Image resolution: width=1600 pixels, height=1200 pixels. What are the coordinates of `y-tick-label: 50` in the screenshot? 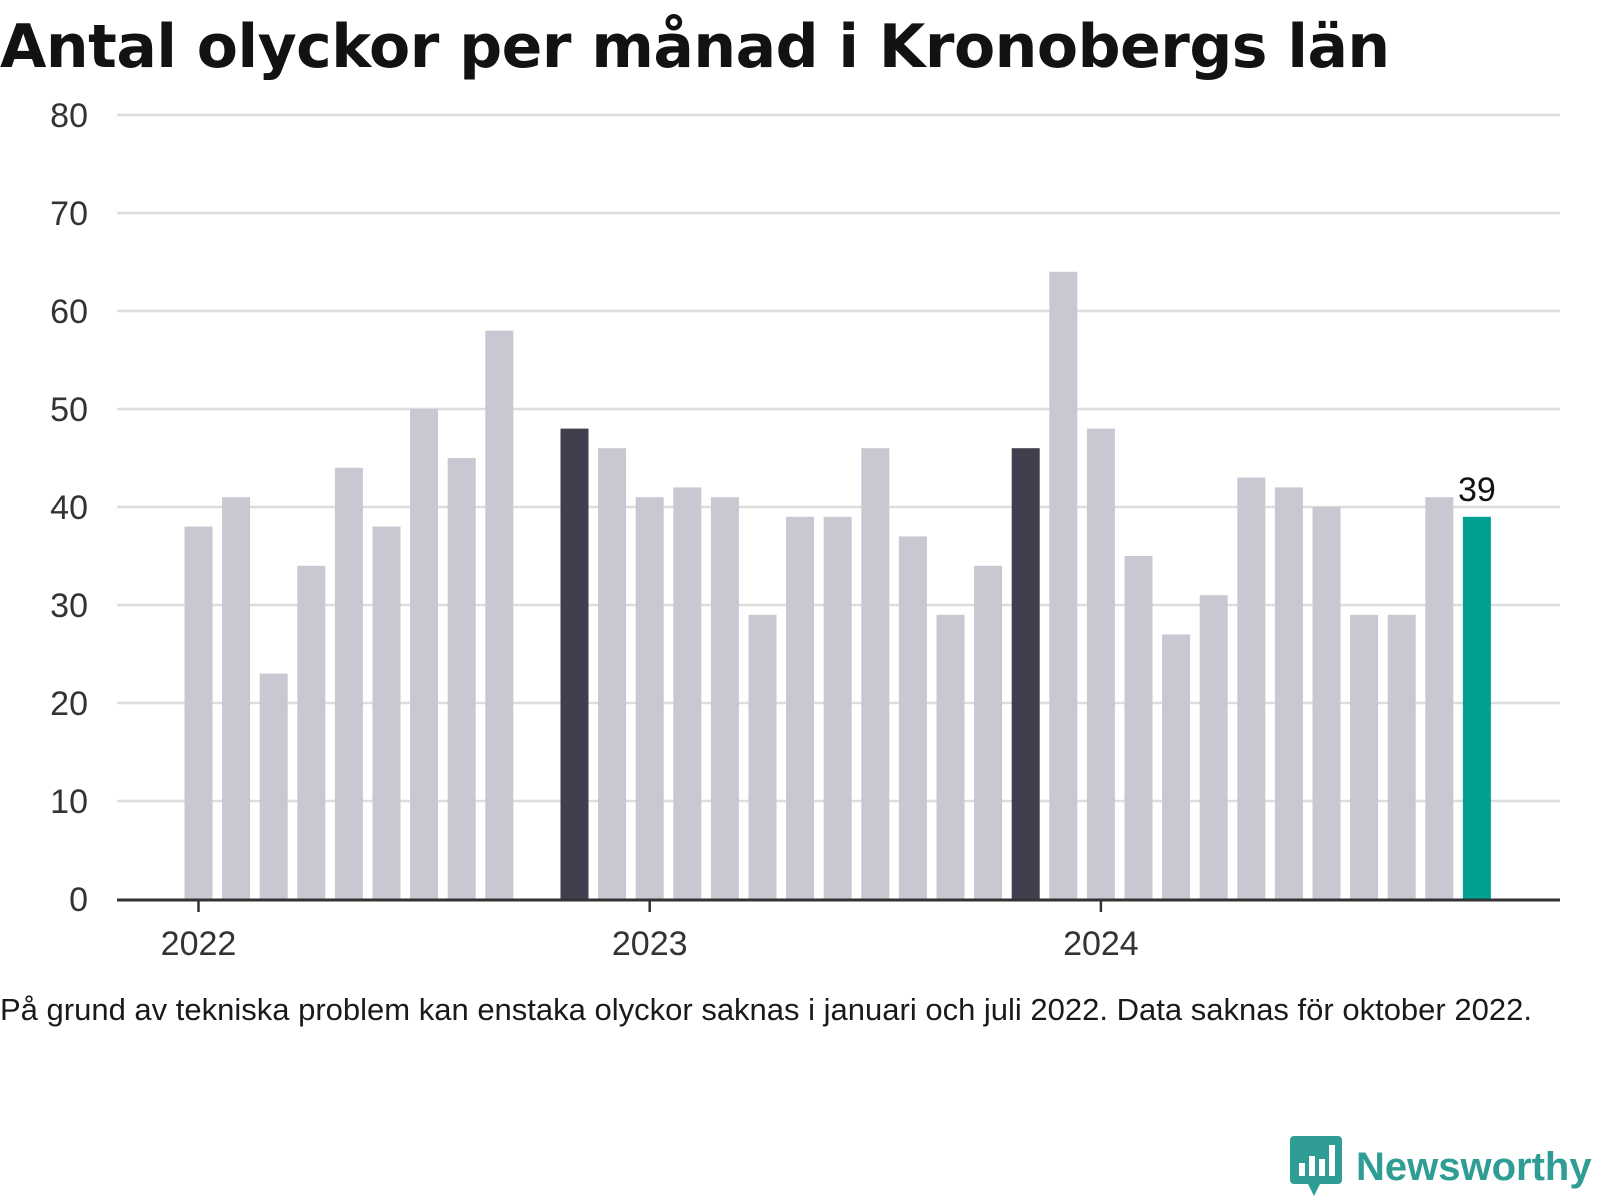 It's located at (69, 410).